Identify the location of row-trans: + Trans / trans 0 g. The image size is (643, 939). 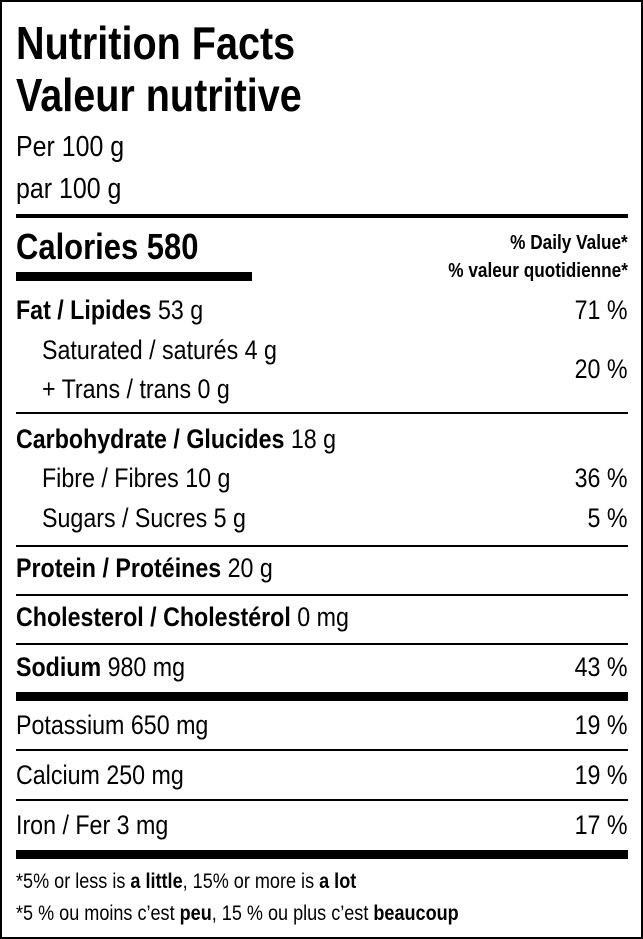
(136, 389).